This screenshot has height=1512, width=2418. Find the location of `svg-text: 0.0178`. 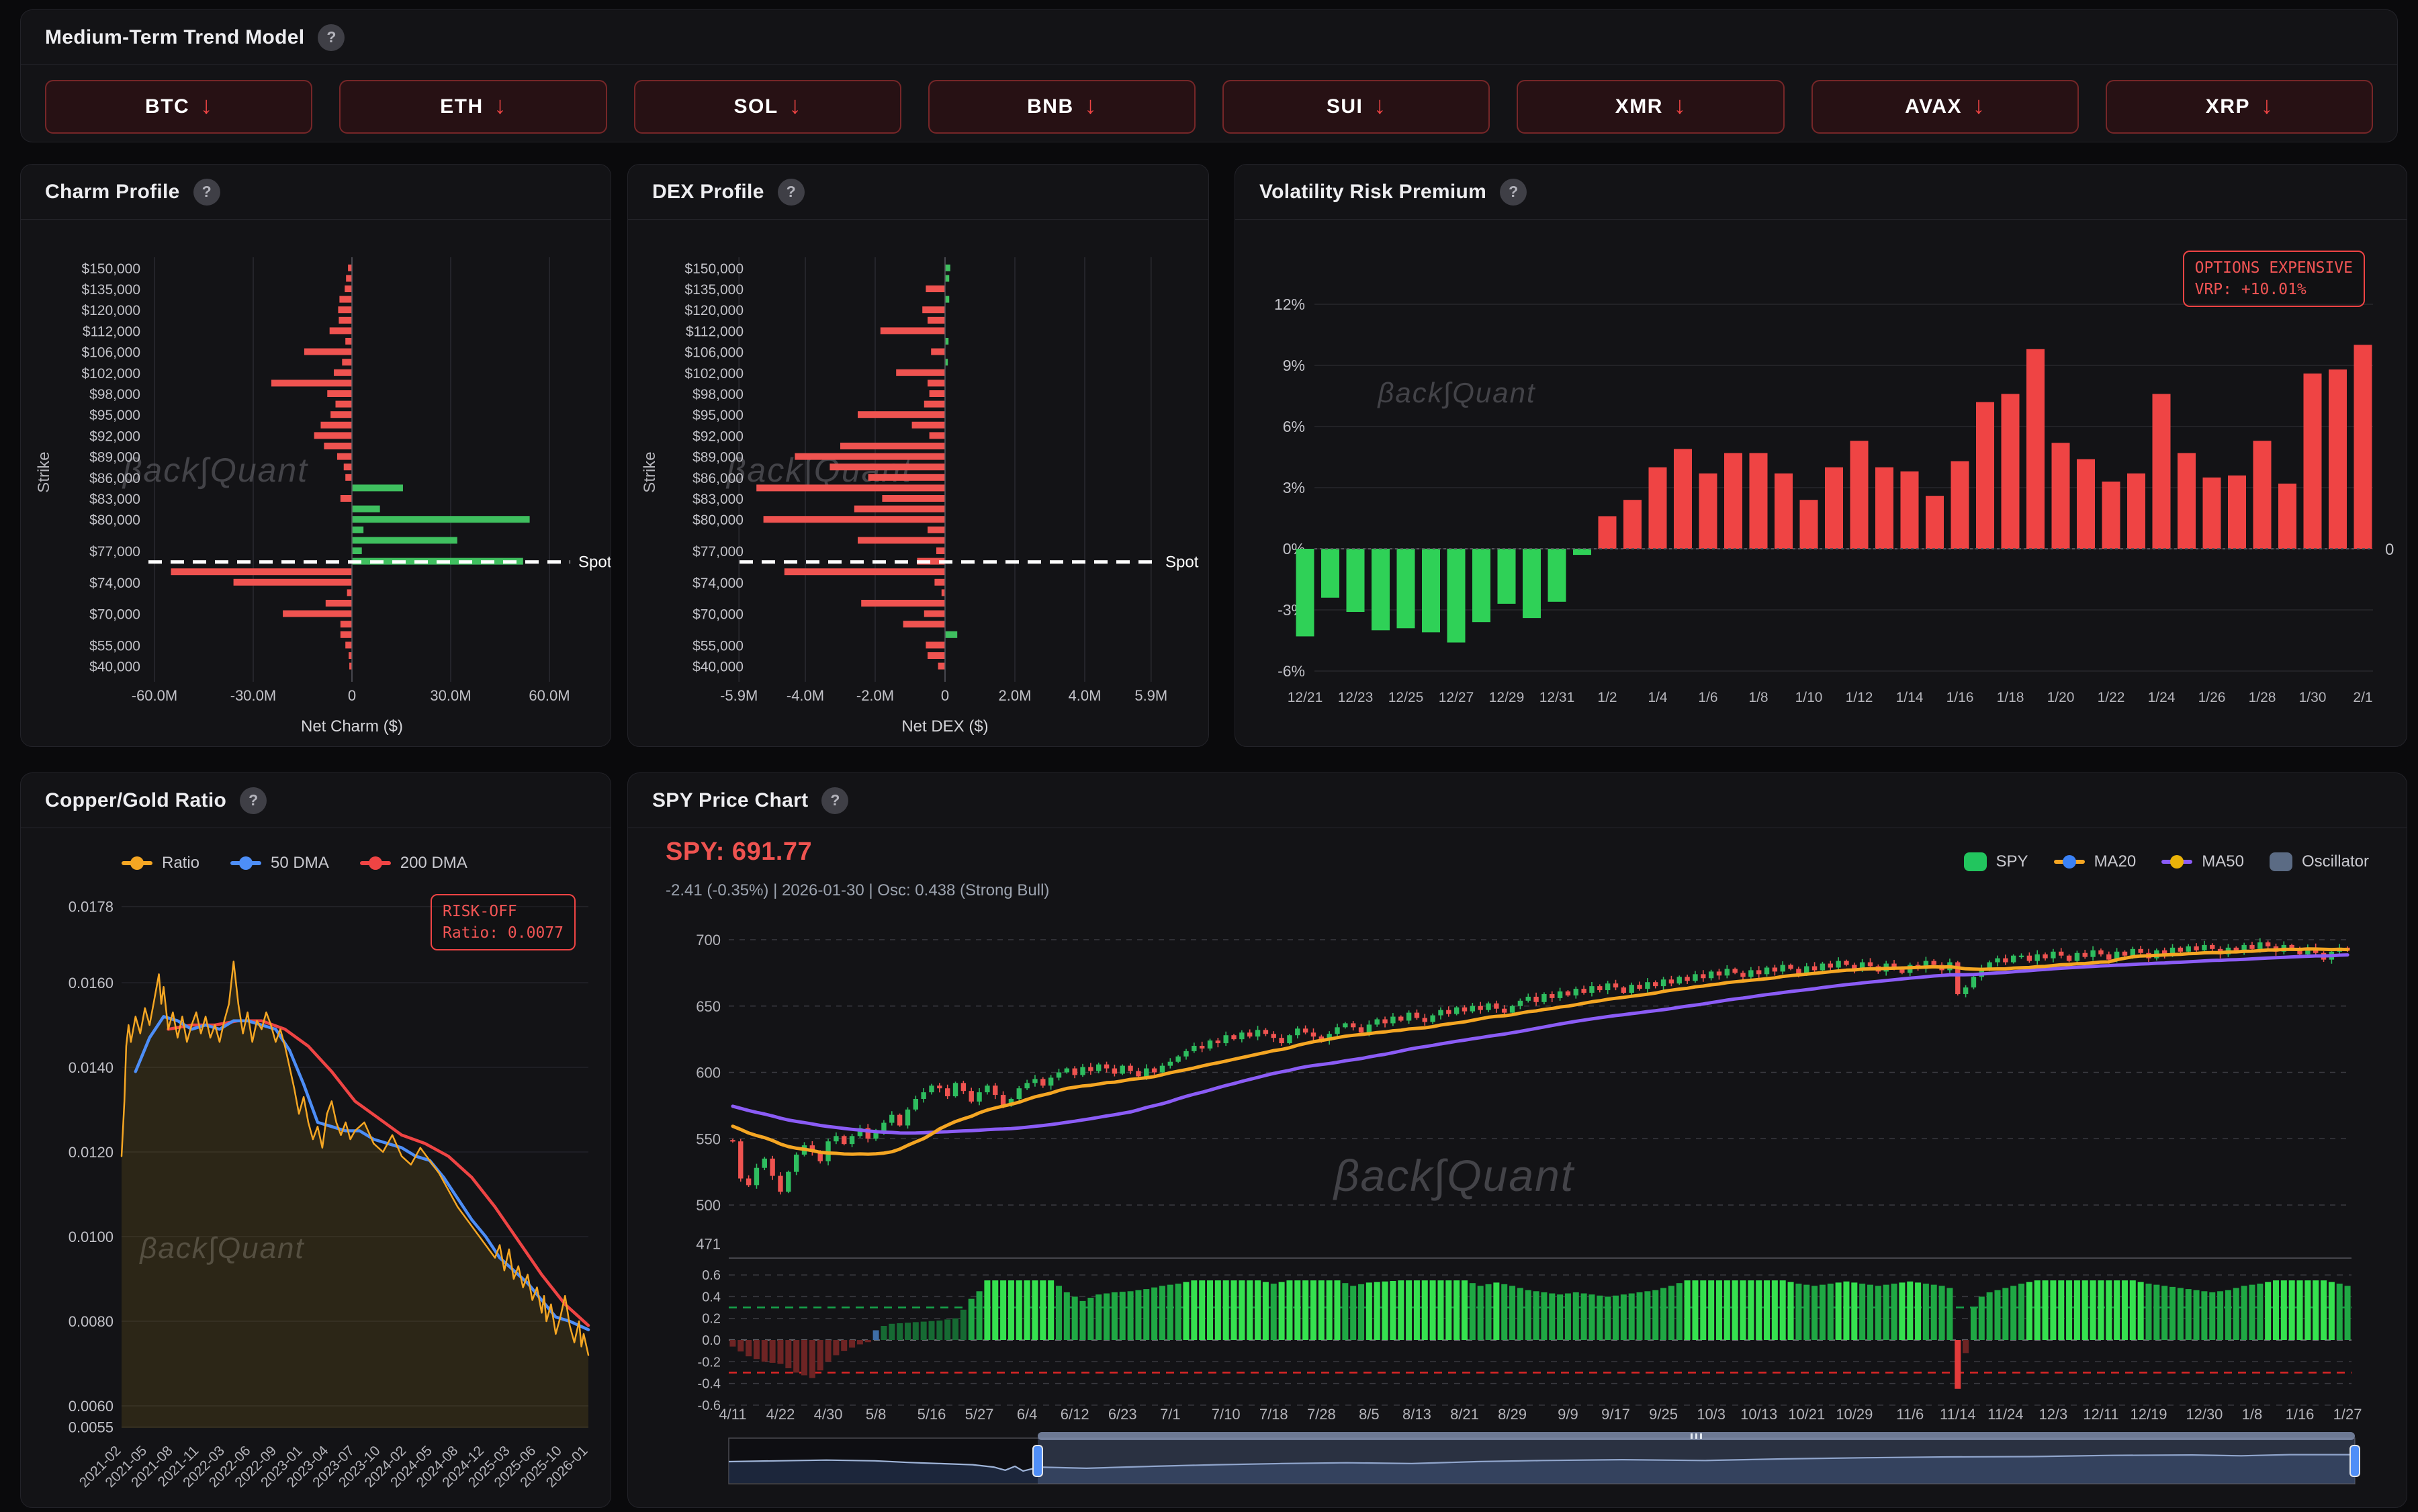

svg-text: 0.0178 is located at coordinates (91, 907).